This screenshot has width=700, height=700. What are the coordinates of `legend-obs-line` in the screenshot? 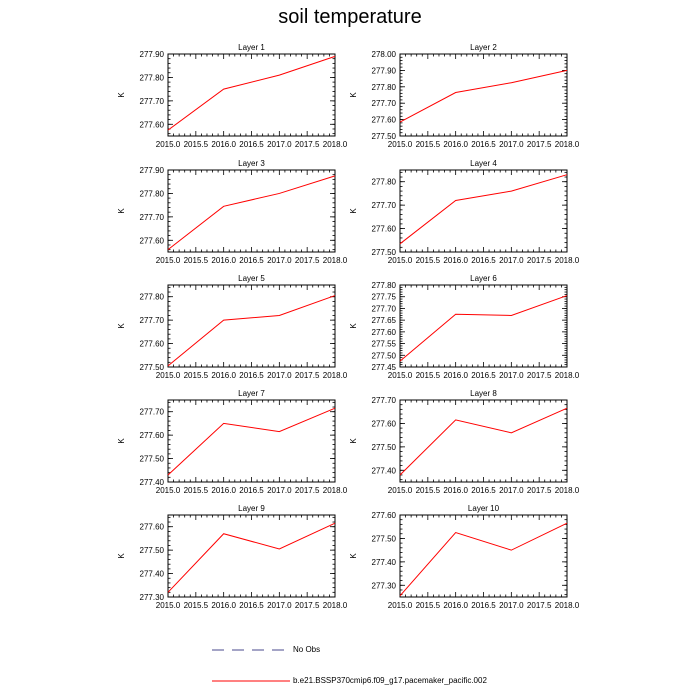 It's located at (251, 650).